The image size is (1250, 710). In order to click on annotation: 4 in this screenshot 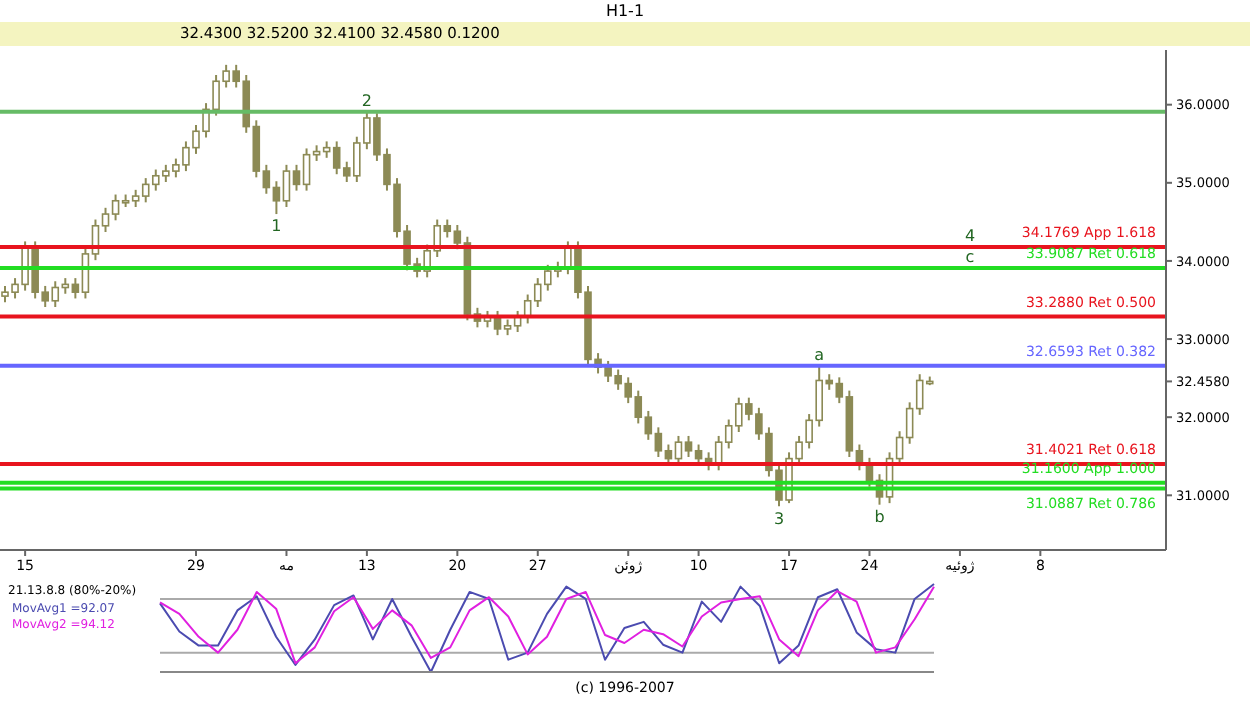, I will do `click(970, 236)`.